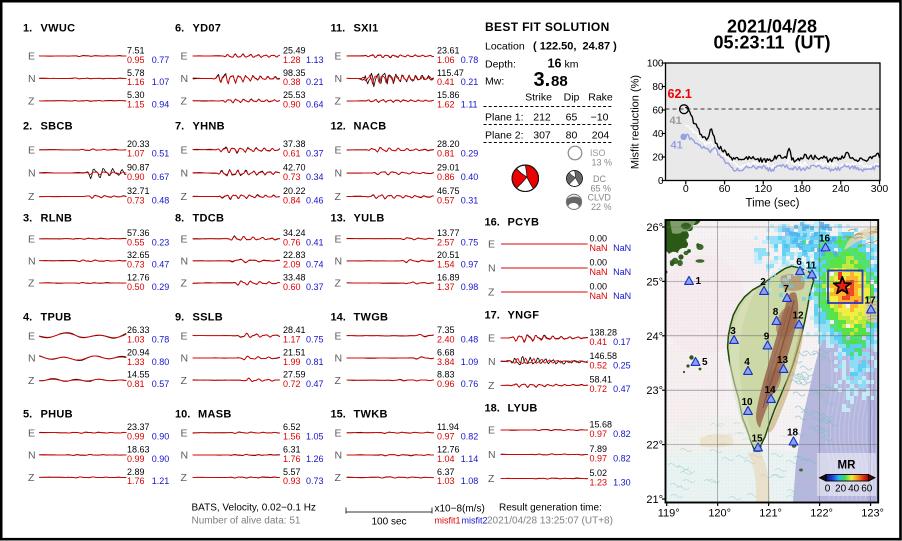  I want to click on svg-text: 2021/04/28 13:25:07 (UT+8), so click(550, 521).